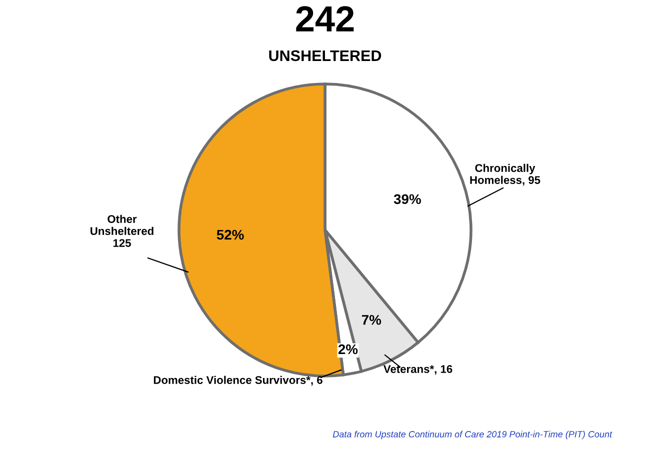 The height and width of the screenshot is (452, 662). Describe the element at coordinates (407, 199) in the screenshot. I see `data-label: 39%` at that location.